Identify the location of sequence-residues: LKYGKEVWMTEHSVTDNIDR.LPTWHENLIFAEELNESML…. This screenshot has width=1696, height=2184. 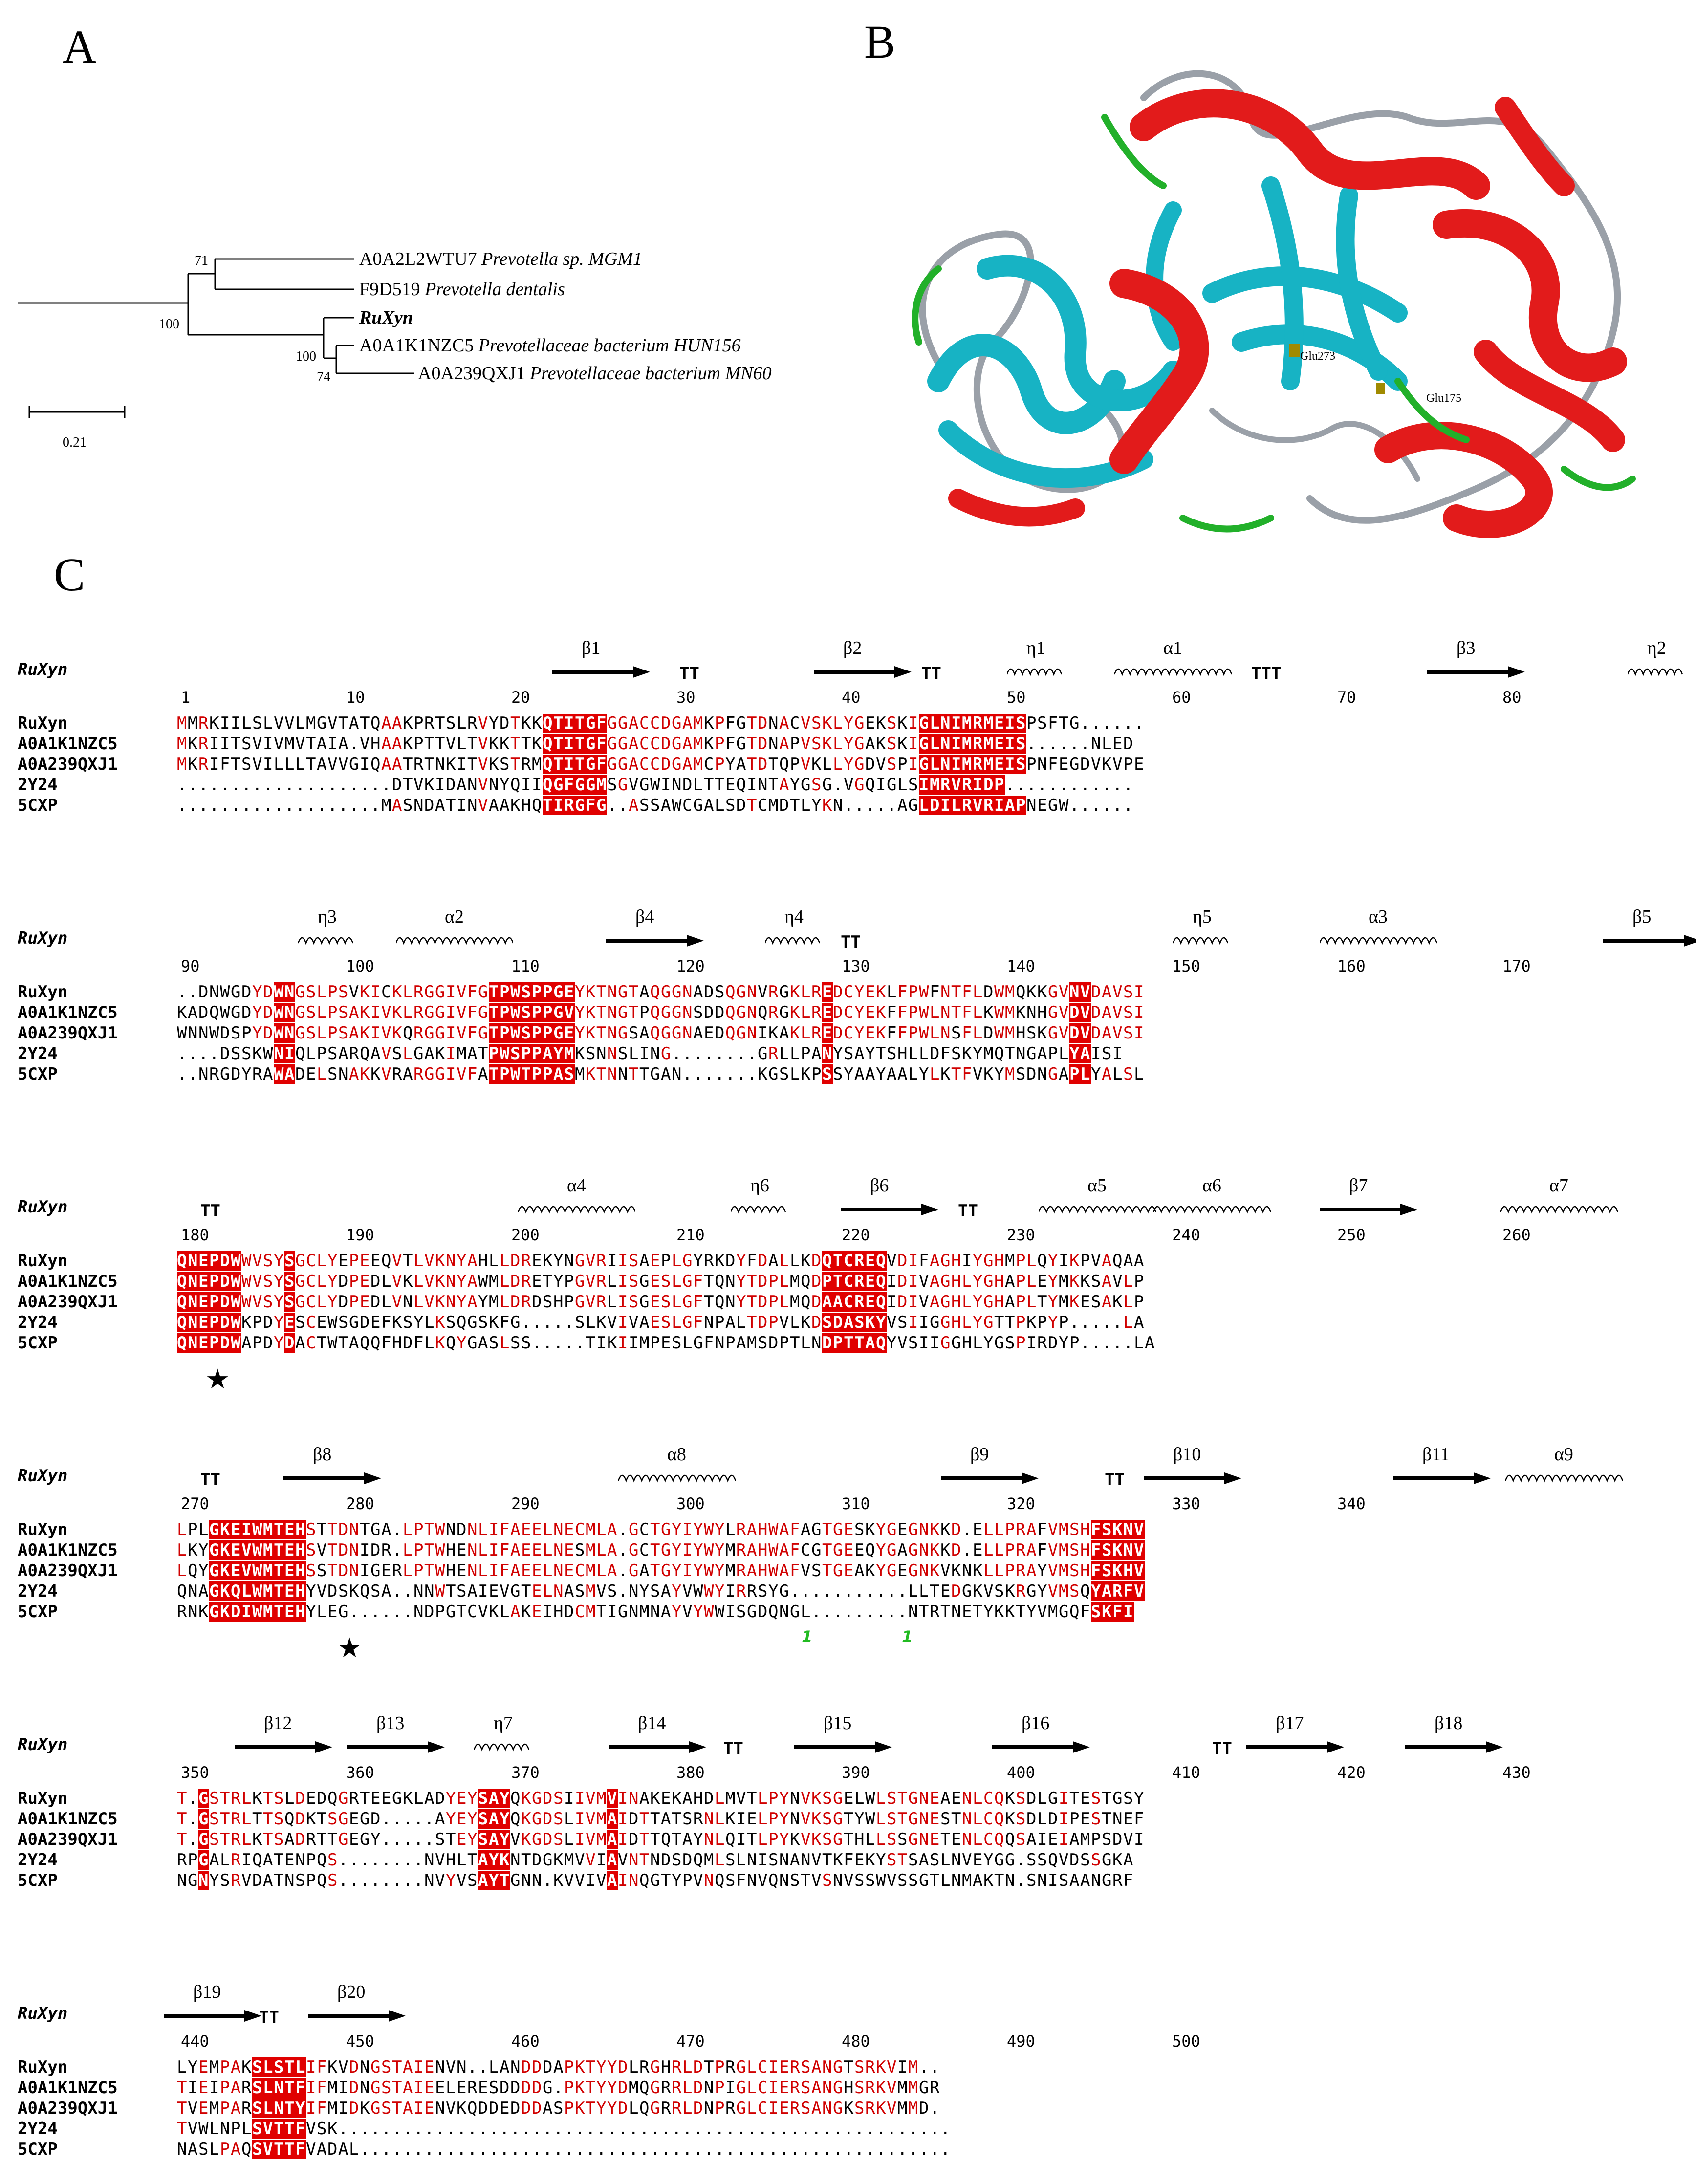
(661, 1550).